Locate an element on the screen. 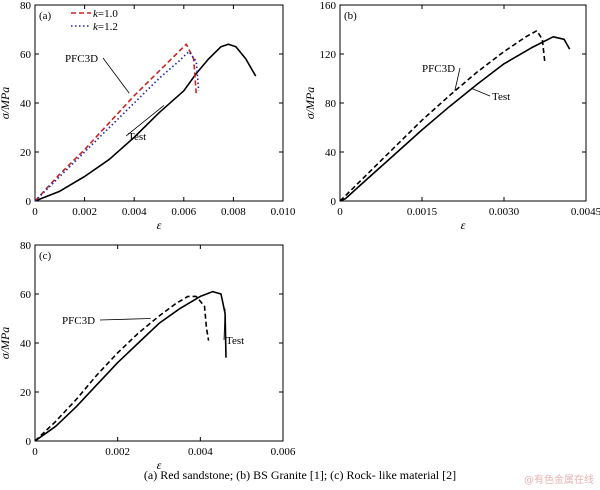  legend-entry: k=1.2 is located at coordinates (105, 27).